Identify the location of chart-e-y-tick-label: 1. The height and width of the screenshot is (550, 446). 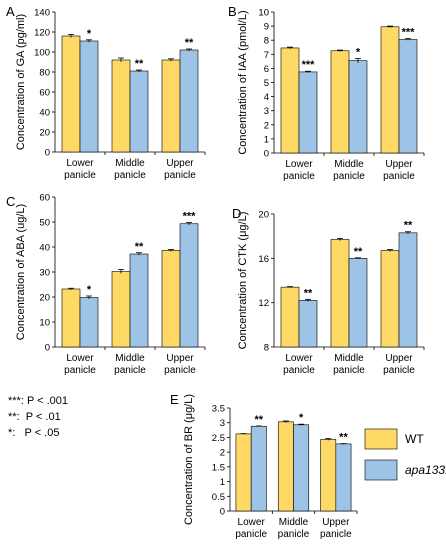
(222, 482).